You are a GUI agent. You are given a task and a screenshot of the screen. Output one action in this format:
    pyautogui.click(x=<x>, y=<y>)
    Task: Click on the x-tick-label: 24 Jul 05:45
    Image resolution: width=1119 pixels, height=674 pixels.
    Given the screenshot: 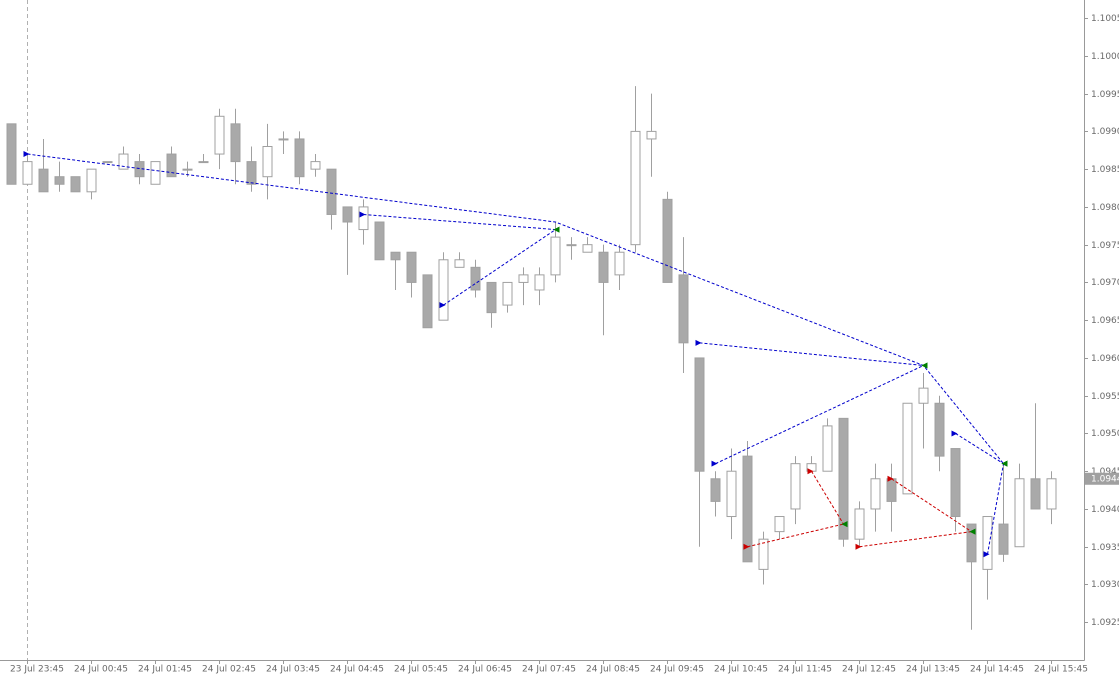 What is the action you would take?
    pyautogui.click(x=421, y=669)
    